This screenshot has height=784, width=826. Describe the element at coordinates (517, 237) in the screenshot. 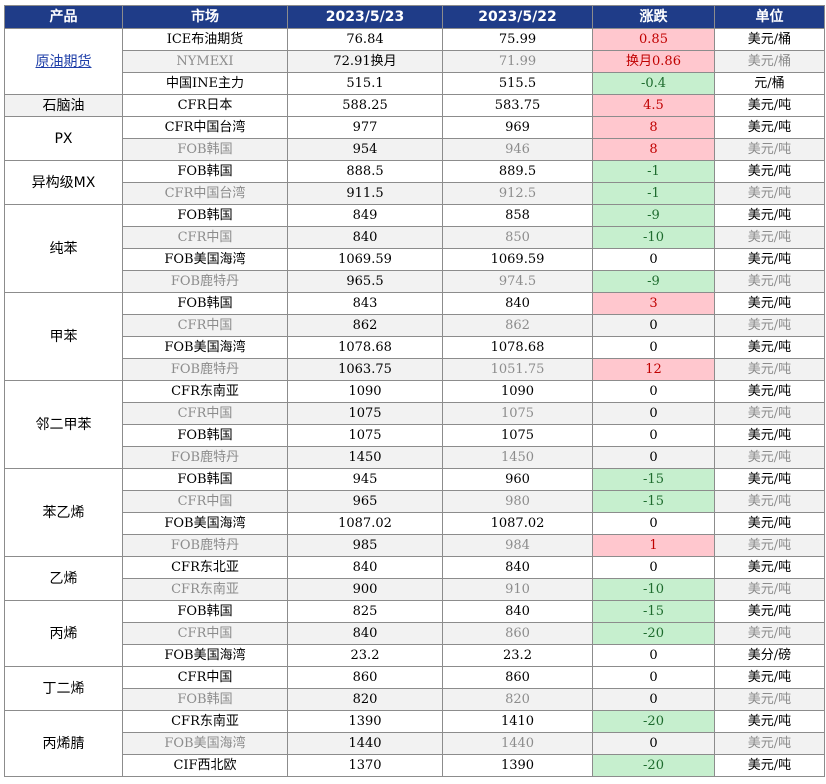

I see `previous-price-cell: 850` at that location.